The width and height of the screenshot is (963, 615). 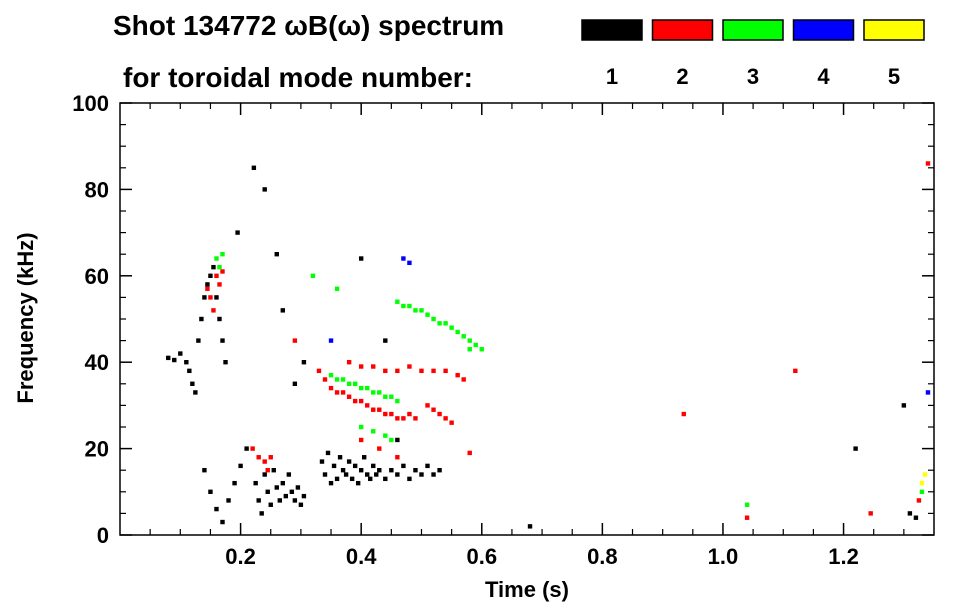 What do you see at coordinates (753, 54) in the screenshot?
I see `mode-number-legend: 1 2 3 4 5` at bounding box center [753, 54].